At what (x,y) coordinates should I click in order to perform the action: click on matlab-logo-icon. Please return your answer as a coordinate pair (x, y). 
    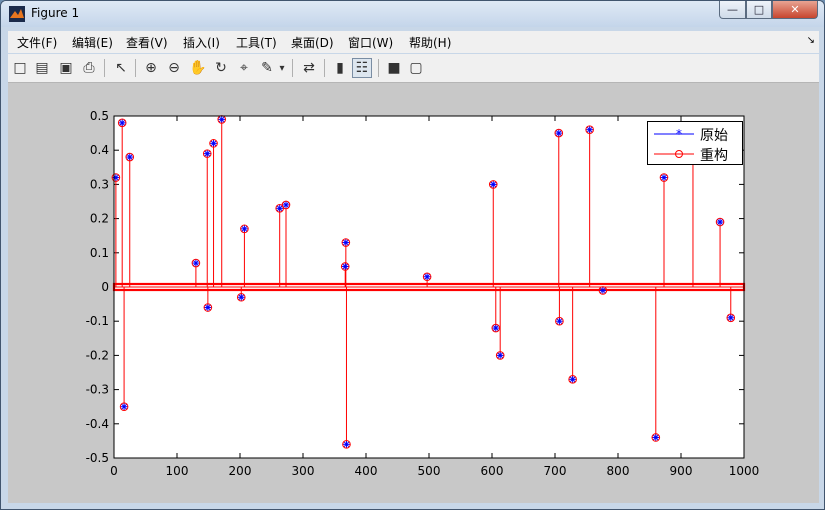
    Looking at the image, I should click on (17, 14).